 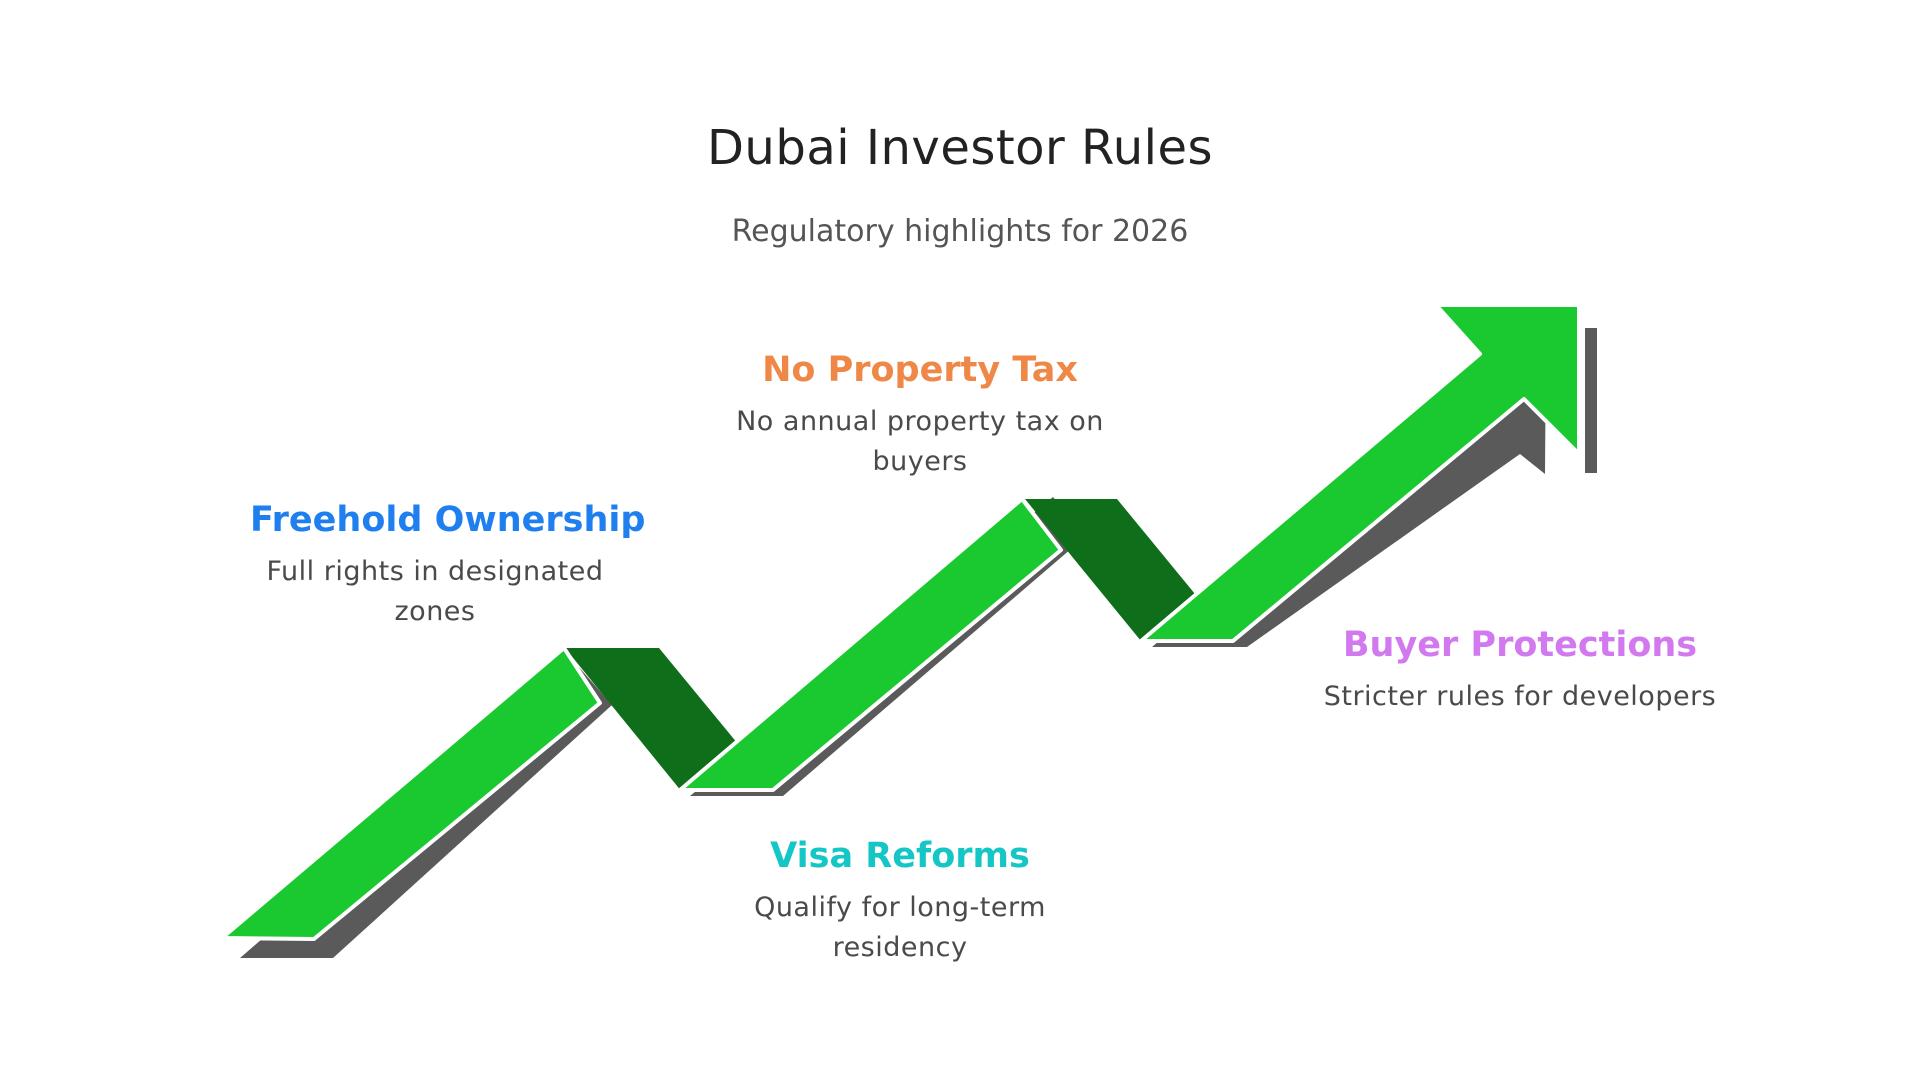 What do you see at coordinates (900, 856) in the screenshot?
I see `step-title: Visa Reforms` at bounding box center [900, 856].